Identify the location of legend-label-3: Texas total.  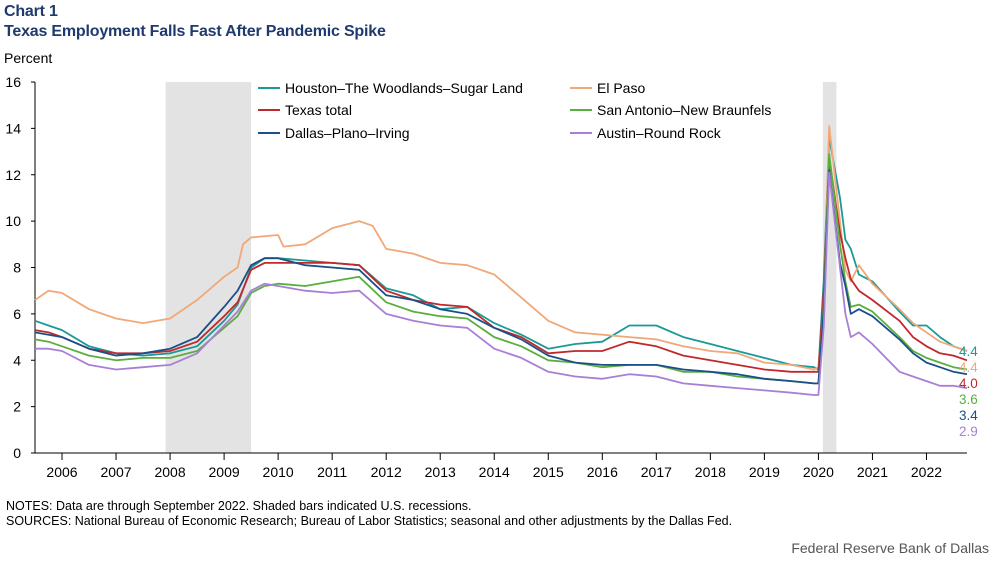
(318, 110).